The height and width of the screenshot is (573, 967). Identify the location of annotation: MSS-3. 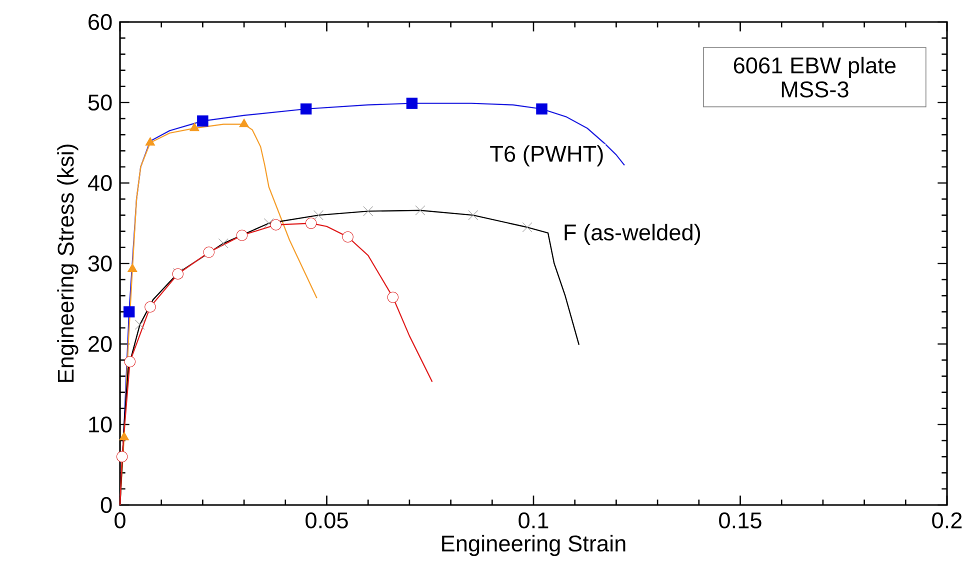
(815, 89).